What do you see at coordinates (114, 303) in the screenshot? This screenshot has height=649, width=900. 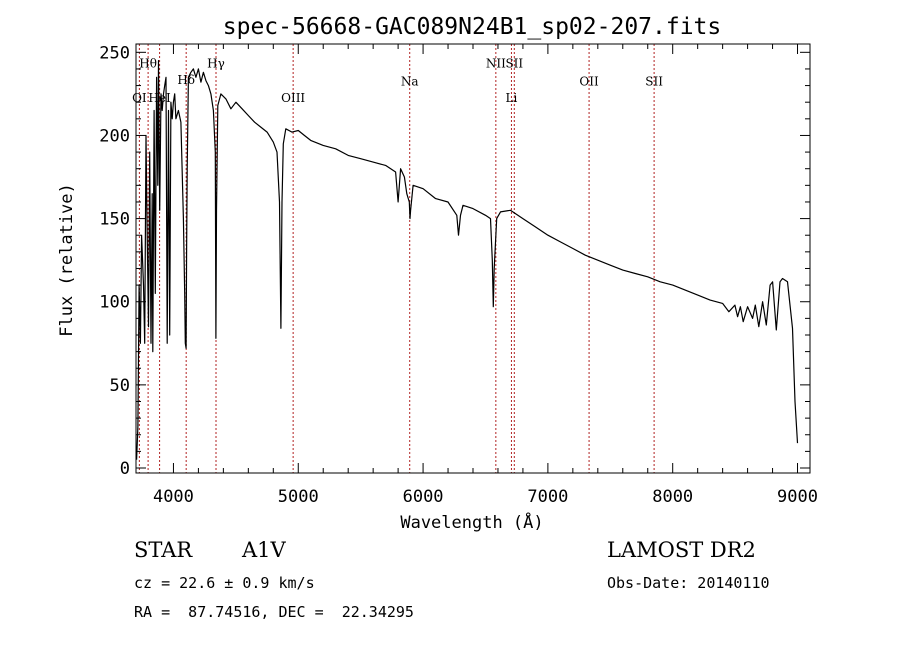 I see `y-tick-label: 100` at bounding box center [114, 303].